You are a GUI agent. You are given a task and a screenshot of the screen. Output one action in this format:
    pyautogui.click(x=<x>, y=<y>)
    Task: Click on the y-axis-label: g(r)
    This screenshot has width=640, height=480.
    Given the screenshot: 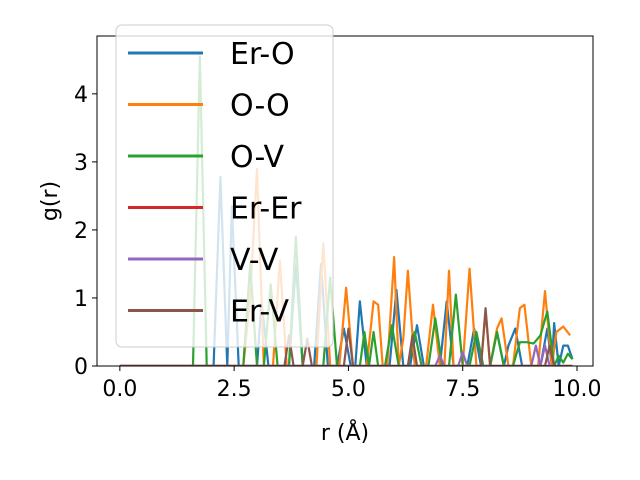 What is the action you would take?
    pyautogui.click(x=50, y=201)
    